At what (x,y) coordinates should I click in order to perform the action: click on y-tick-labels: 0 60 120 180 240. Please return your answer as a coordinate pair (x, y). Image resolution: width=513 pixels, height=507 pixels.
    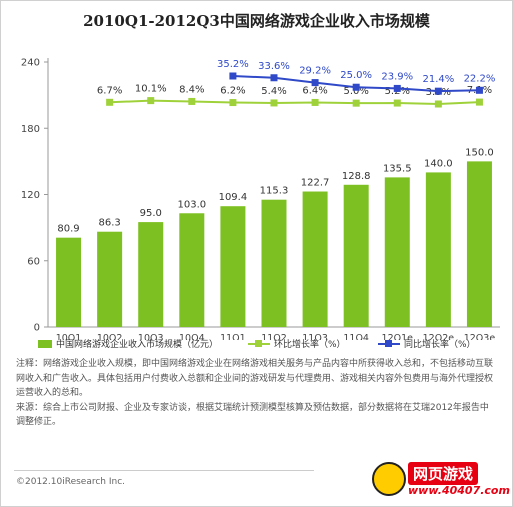
    Looking at the image, I should click on (30, 196).